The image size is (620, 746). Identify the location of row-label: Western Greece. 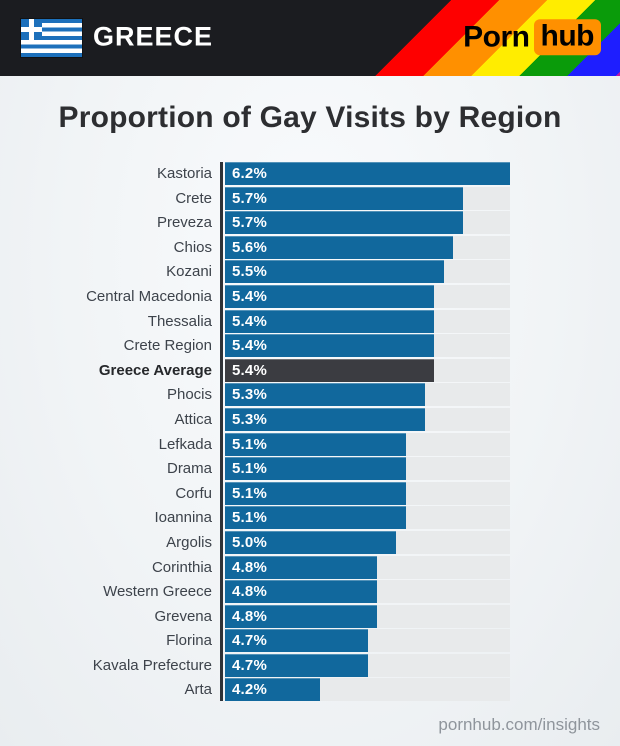
(157, 592).